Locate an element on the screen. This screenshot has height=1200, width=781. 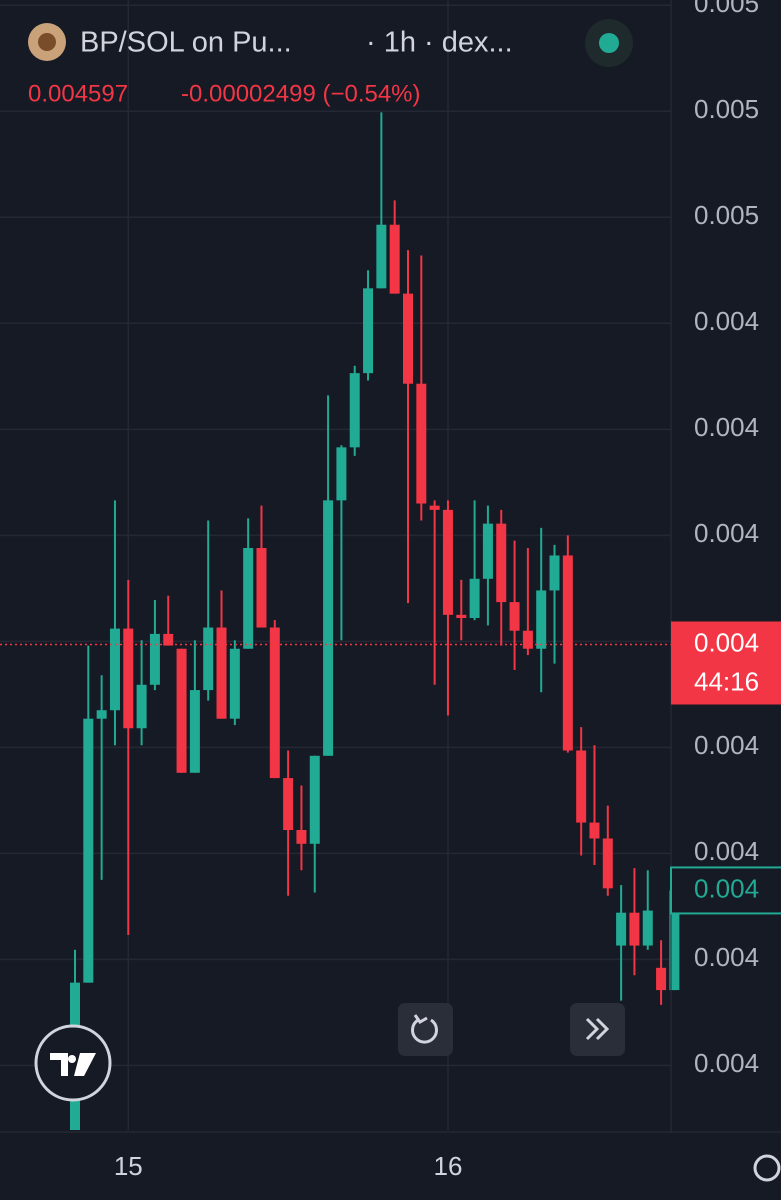
legend-change: -0.00002499 (−0.54%) is located at coordinates (301, 93).